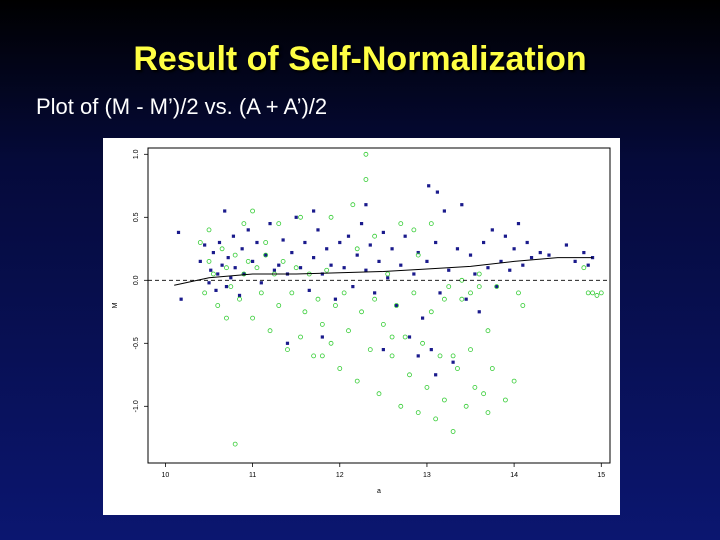 This screenshot has width=720, height=540. I want to click on x-tick-label: 13, so click(427, 475).